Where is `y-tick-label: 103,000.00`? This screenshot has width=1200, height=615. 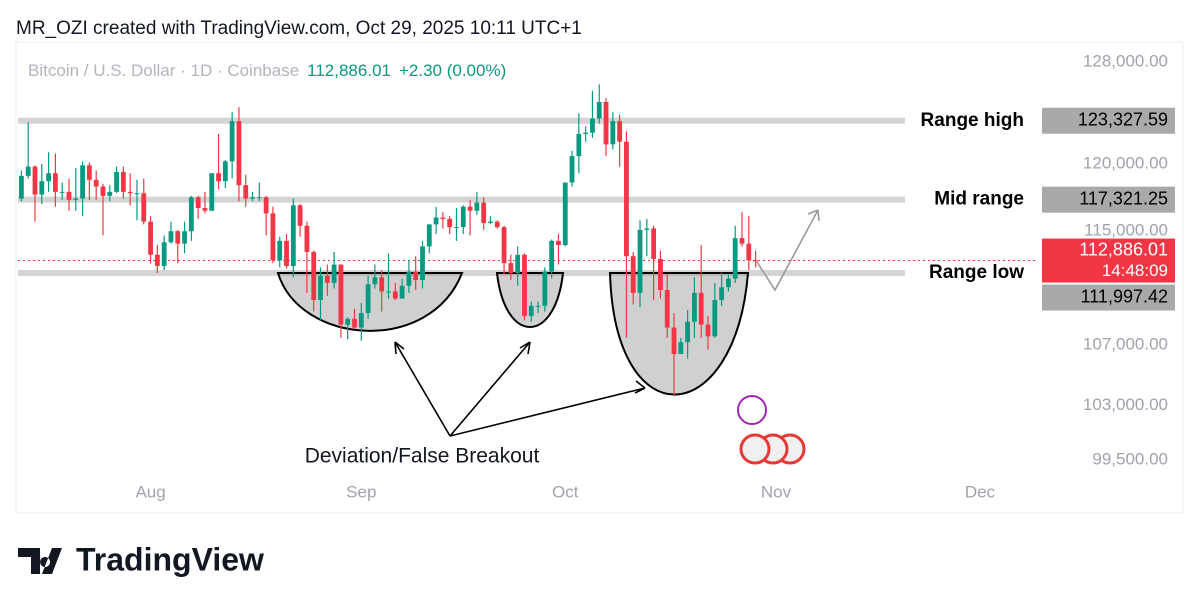 y-tick-label: 103,000.00 is located at coordinates (1125, 404).